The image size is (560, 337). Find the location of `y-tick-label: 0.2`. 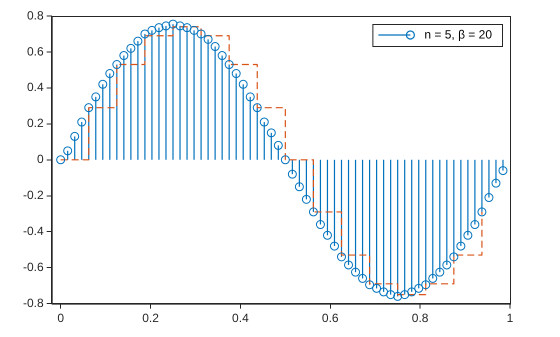

y-tick-label: 0.2 is located at coordinates (35, 123).